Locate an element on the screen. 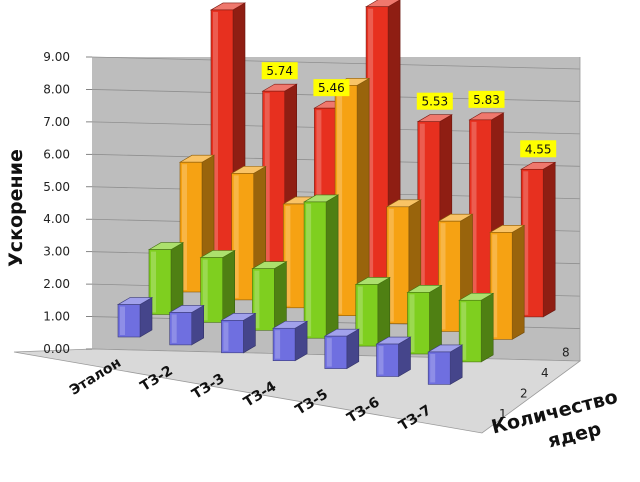 This screenshot has height=482, width=640. bar-1-ТЗ-2 is located at coordinates (186, 325).